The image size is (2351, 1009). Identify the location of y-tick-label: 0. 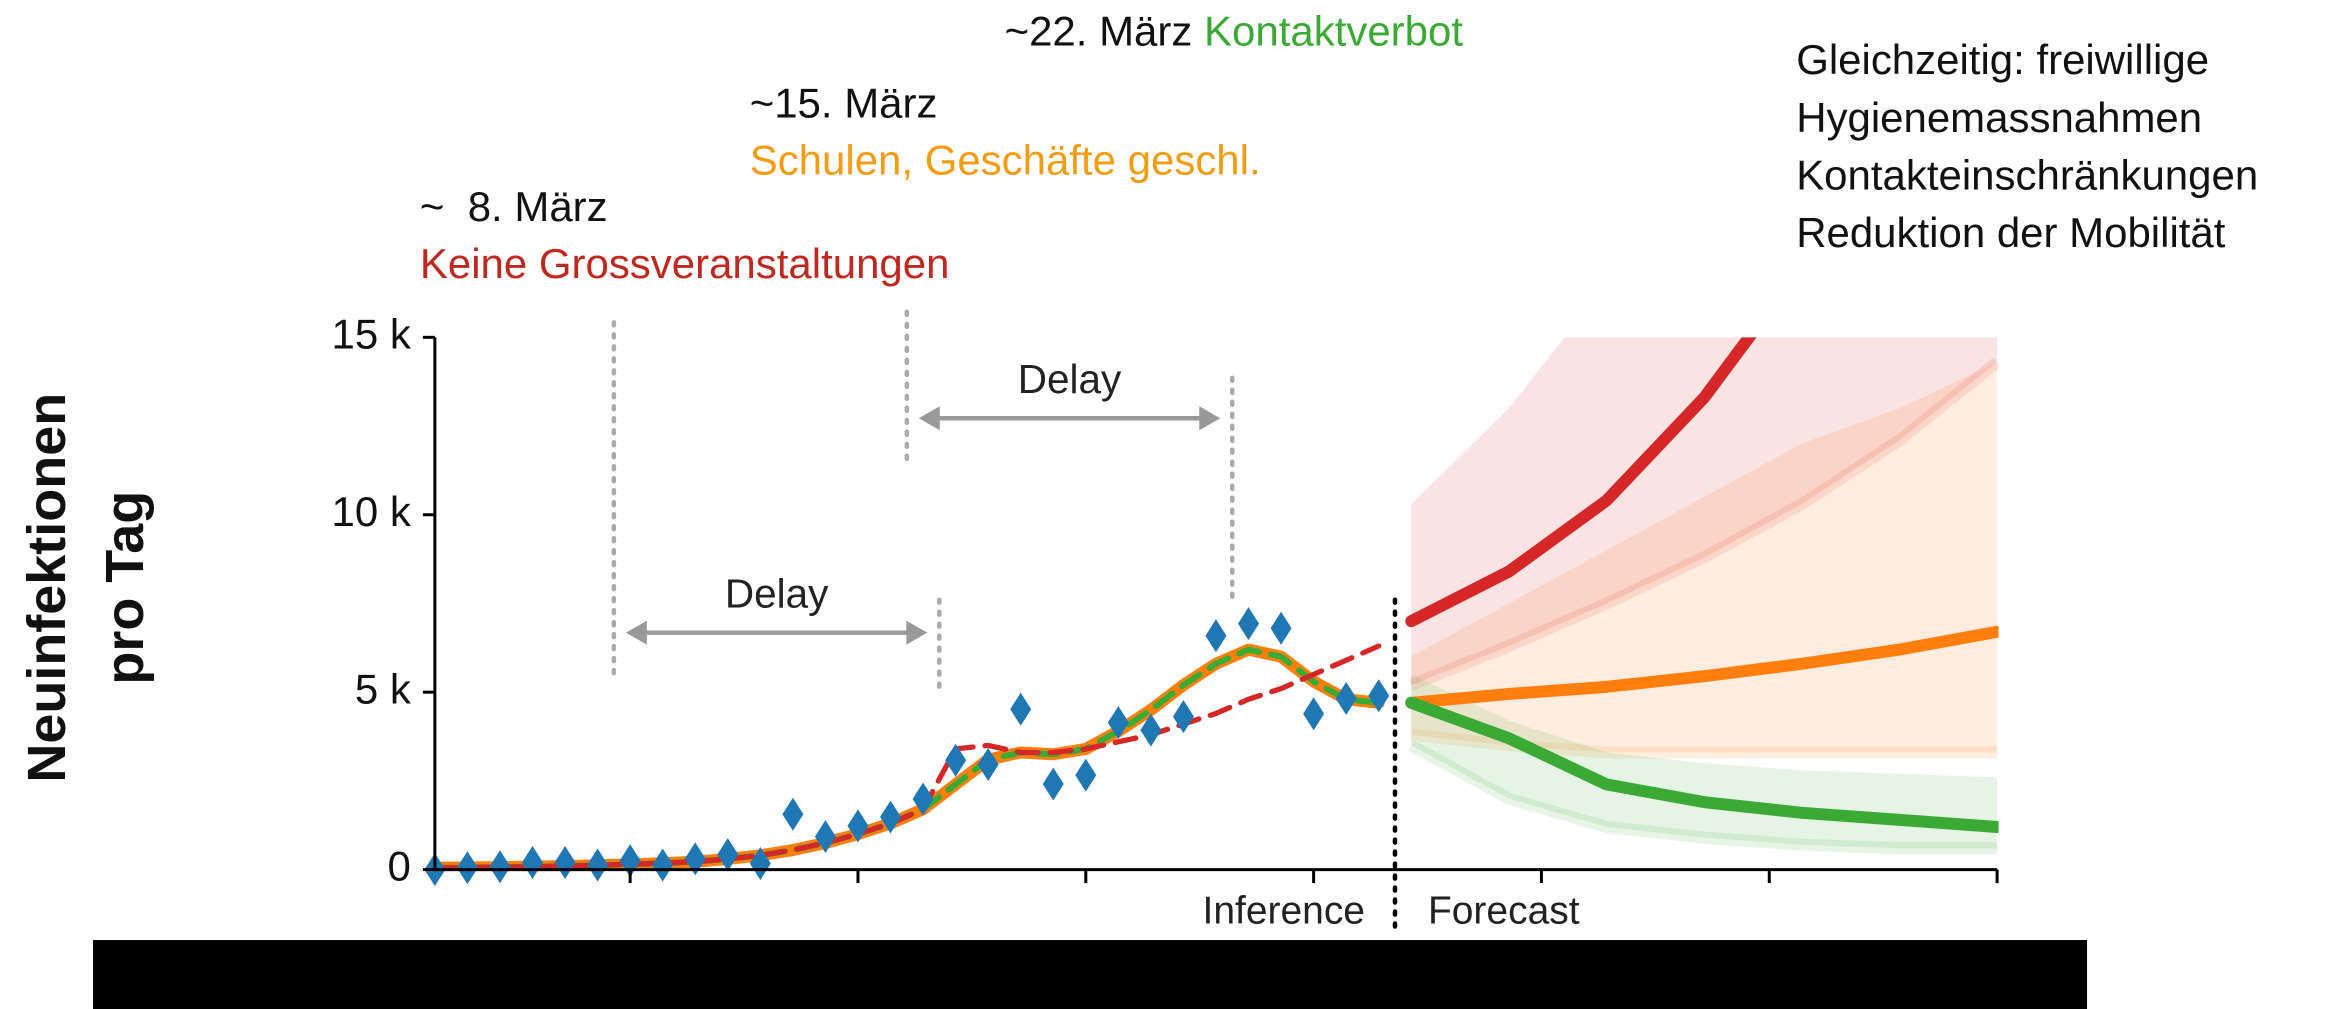
(399, 866).